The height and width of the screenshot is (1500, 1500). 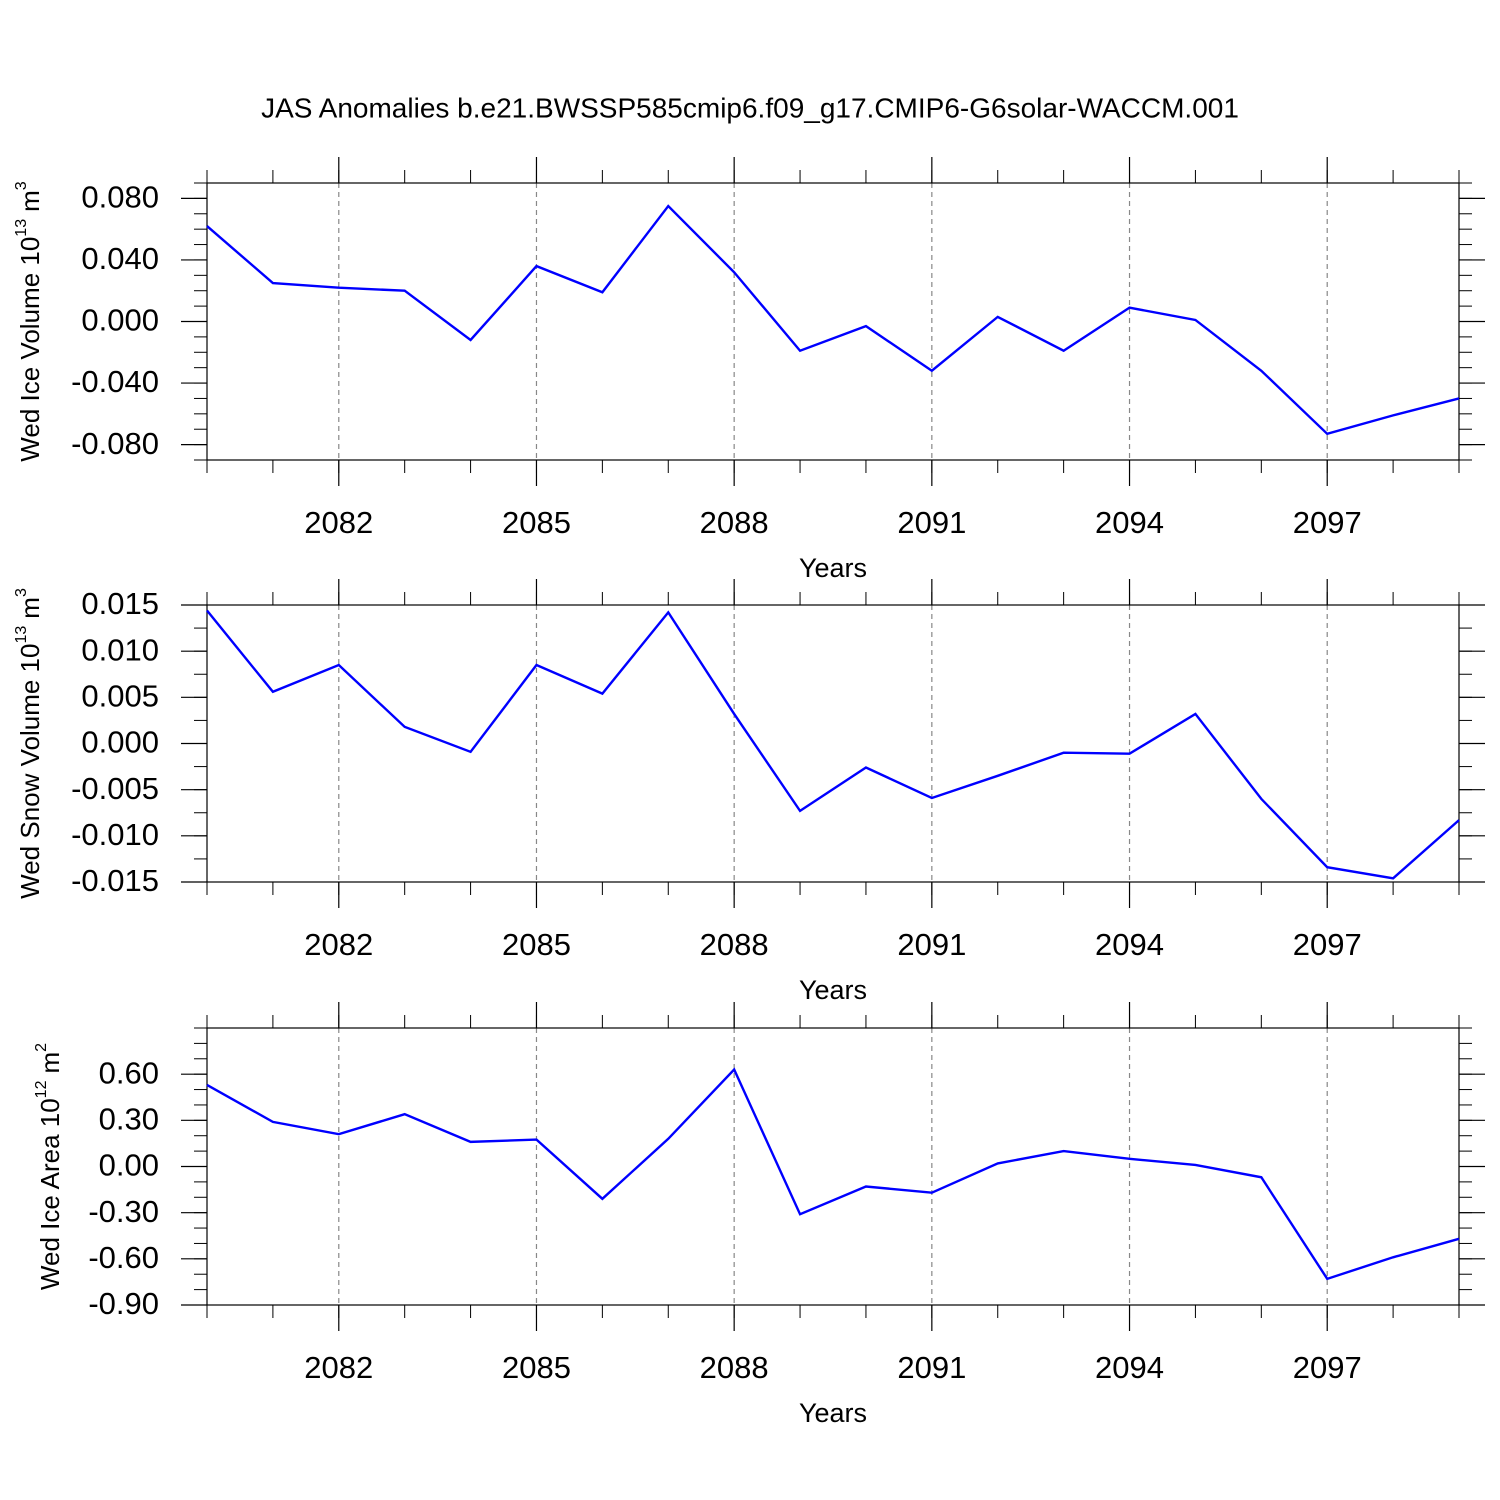 What do you see at coordinates (120, 649) in the screenshot?
I see `y-tick-label: 0.010` at bounding box center [120, 649].